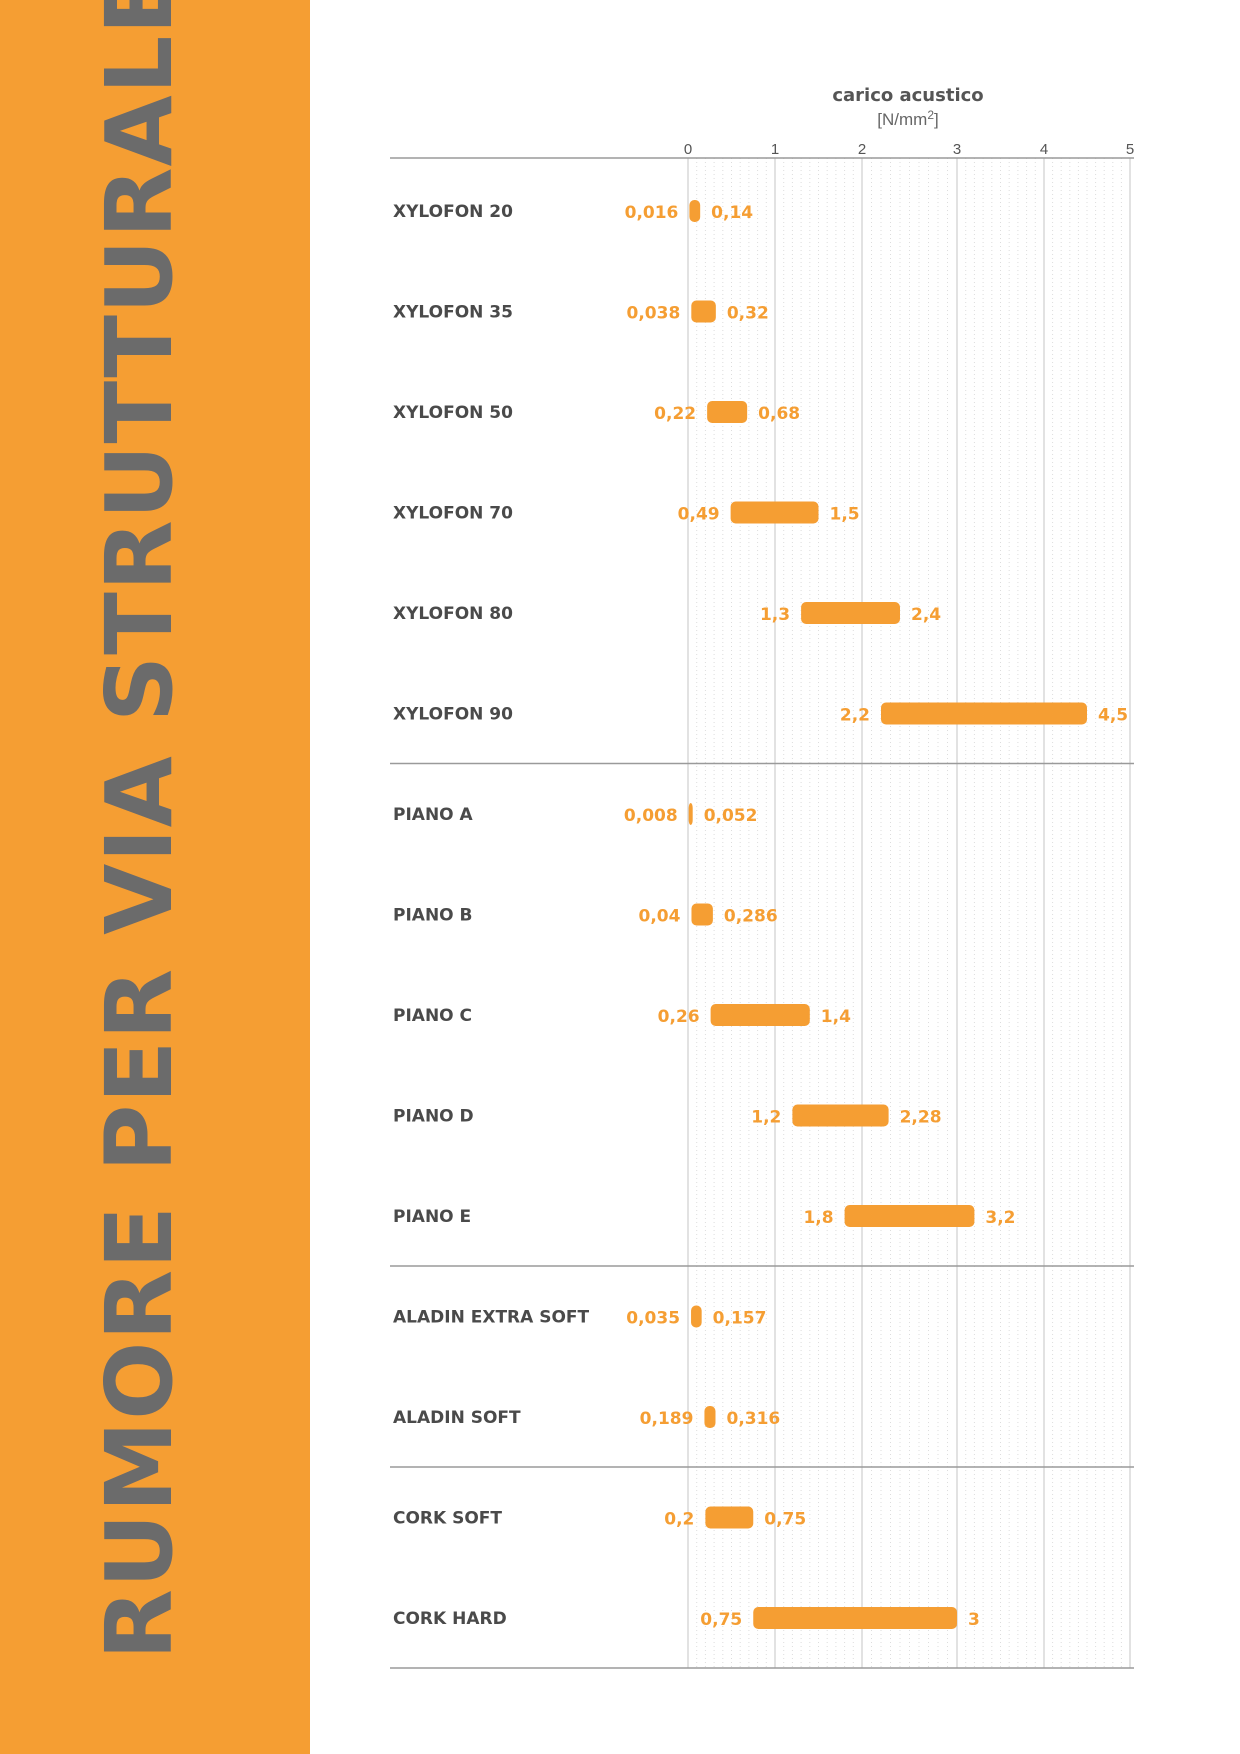  What do you see at coordinates (740, 1319) in the screenshot?
I see `max-value-label: 0,157` at bounding box center [740, 1319].